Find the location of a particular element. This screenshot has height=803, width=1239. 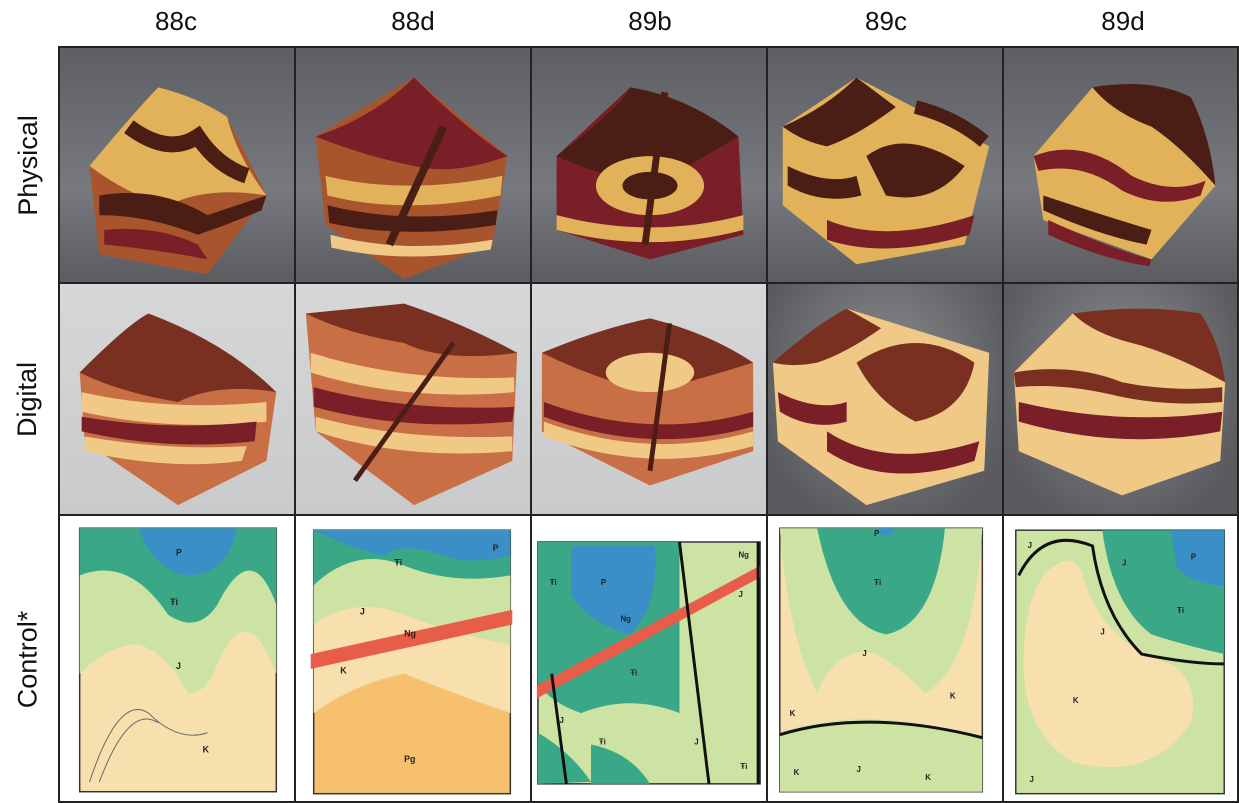

geologic-map: P Ŧi J K K K J K is located at coordinates (881, 660).